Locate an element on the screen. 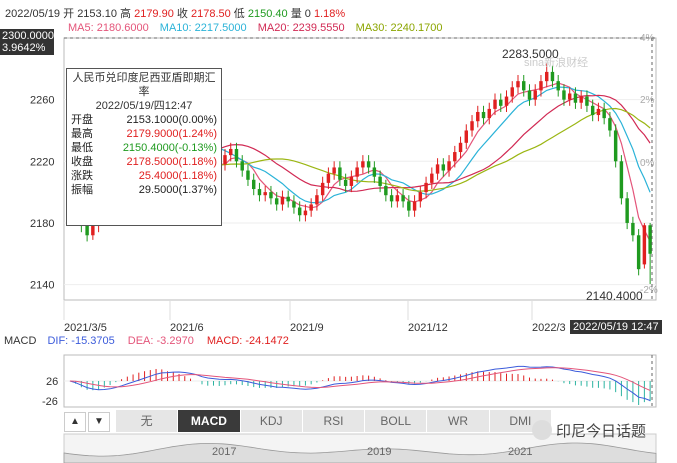 The image size is (677, 463). tab-wr: WR is located at coordinates (458, 421).